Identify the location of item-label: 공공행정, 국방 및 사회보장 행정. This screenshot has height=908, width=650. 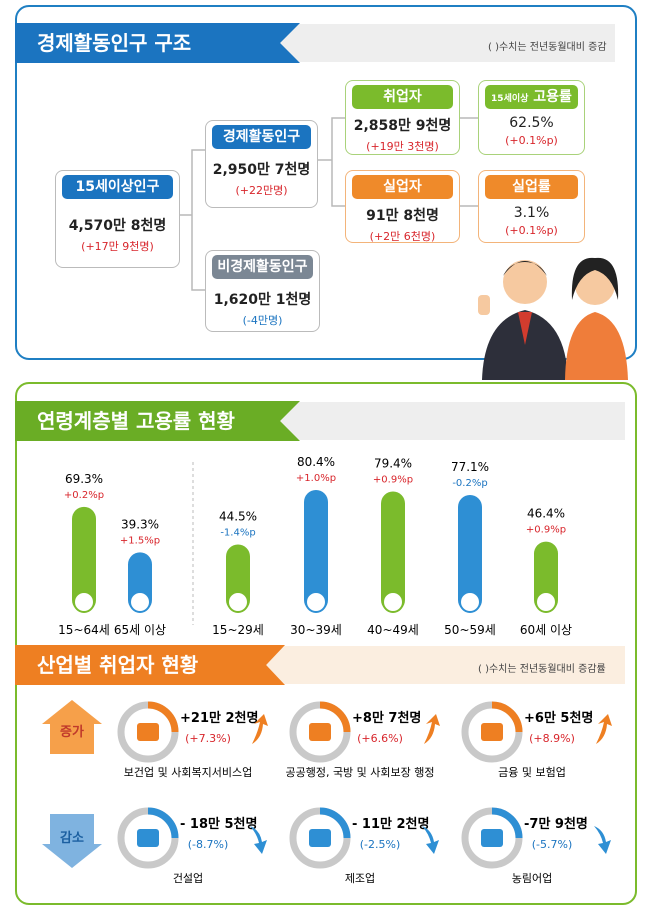
(359, 772).